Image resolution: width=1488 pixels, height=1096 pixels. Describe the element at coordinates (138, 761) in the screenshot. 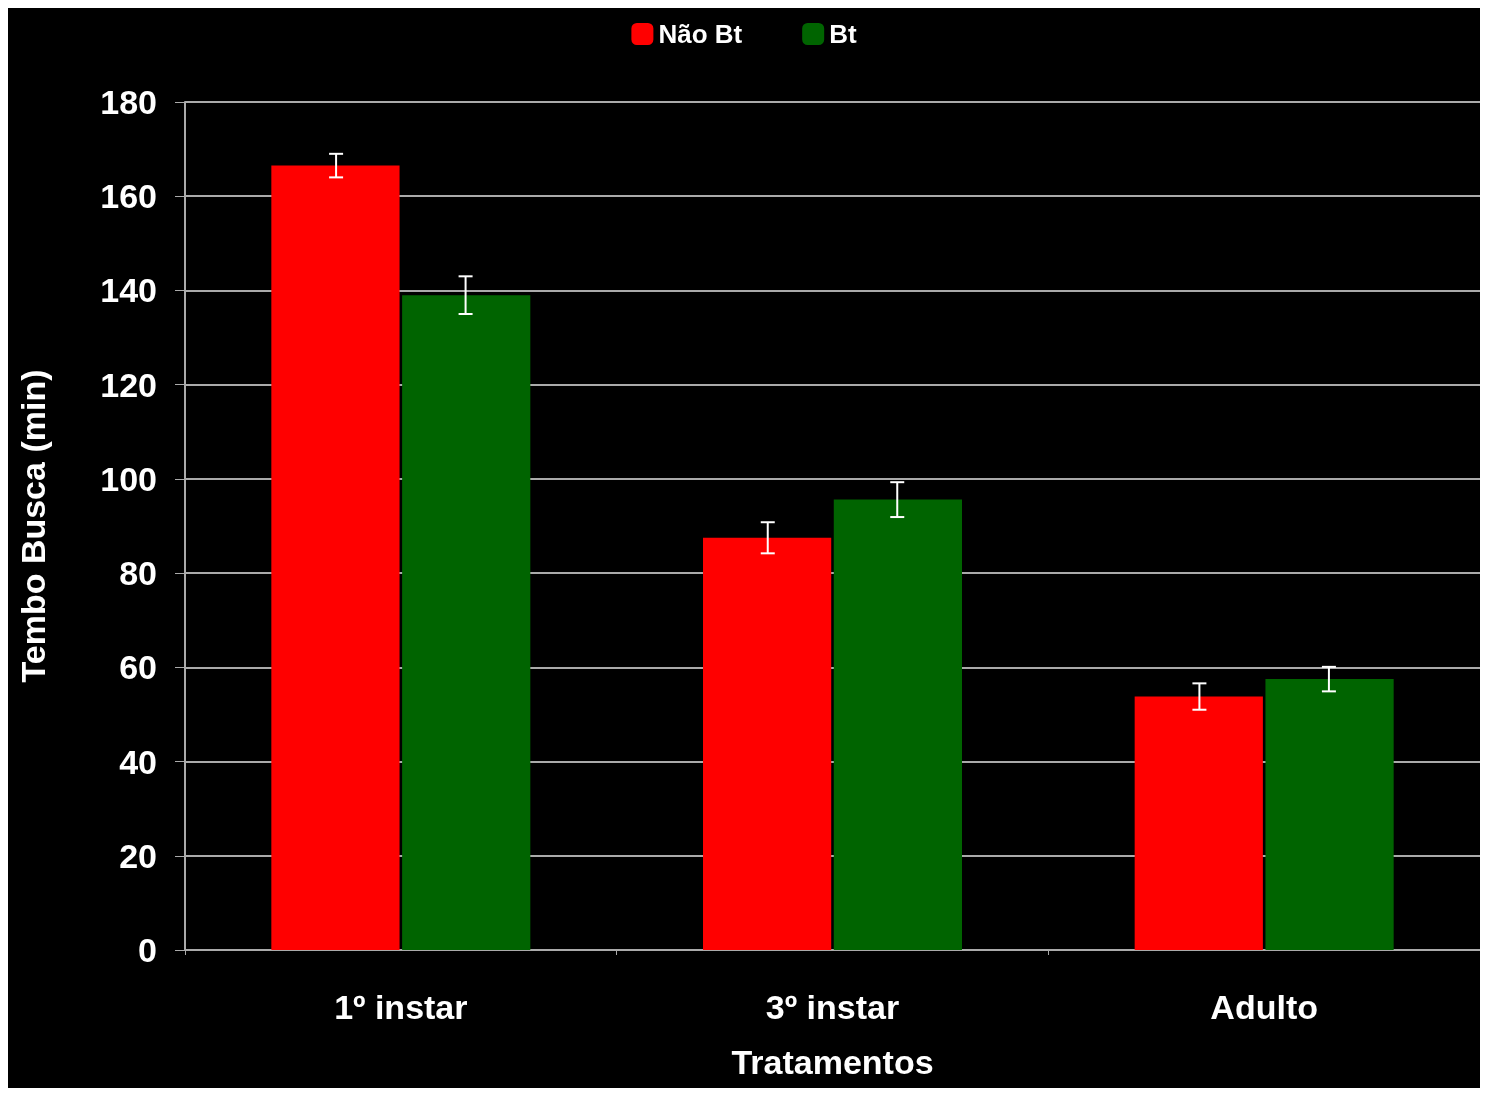

I see `y-tick-label: 40` at that location.